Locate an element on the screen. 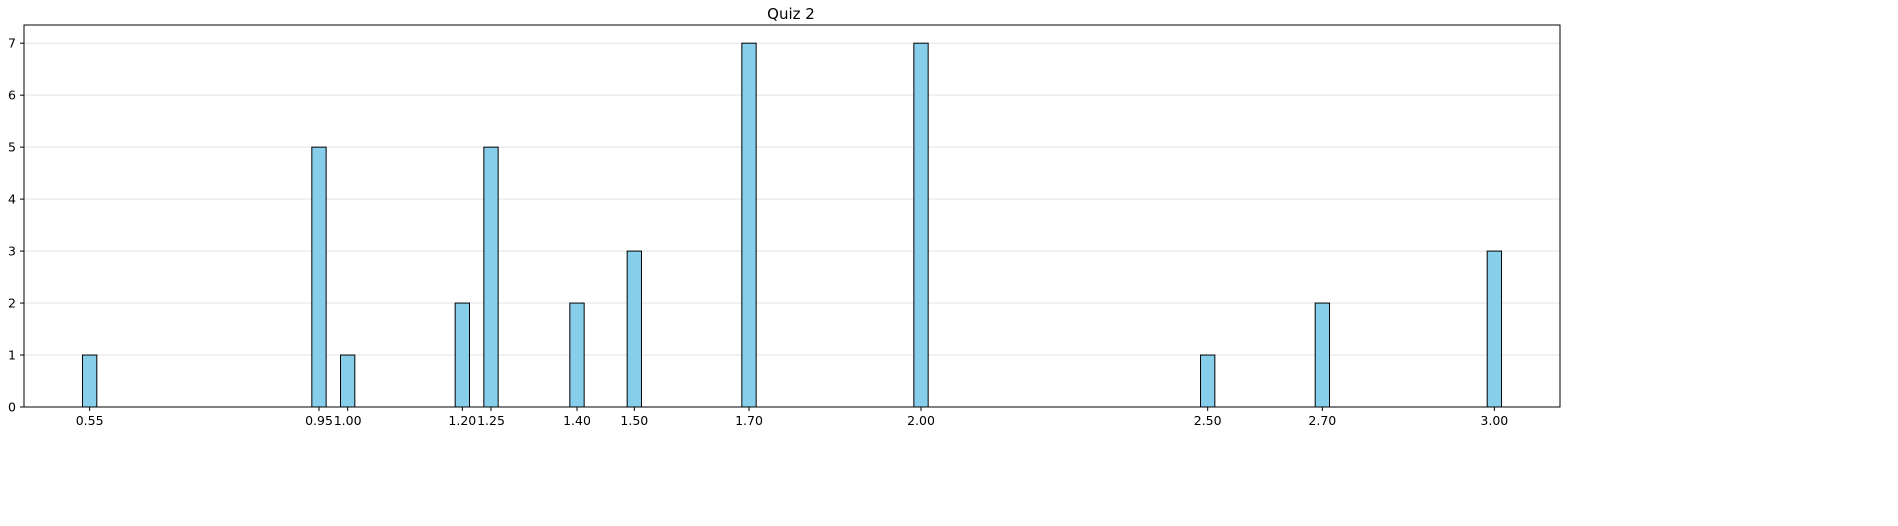 This screenshot has width=1898, height=526. x-tick-label: 1.00 is located at coordinates (348, 420).